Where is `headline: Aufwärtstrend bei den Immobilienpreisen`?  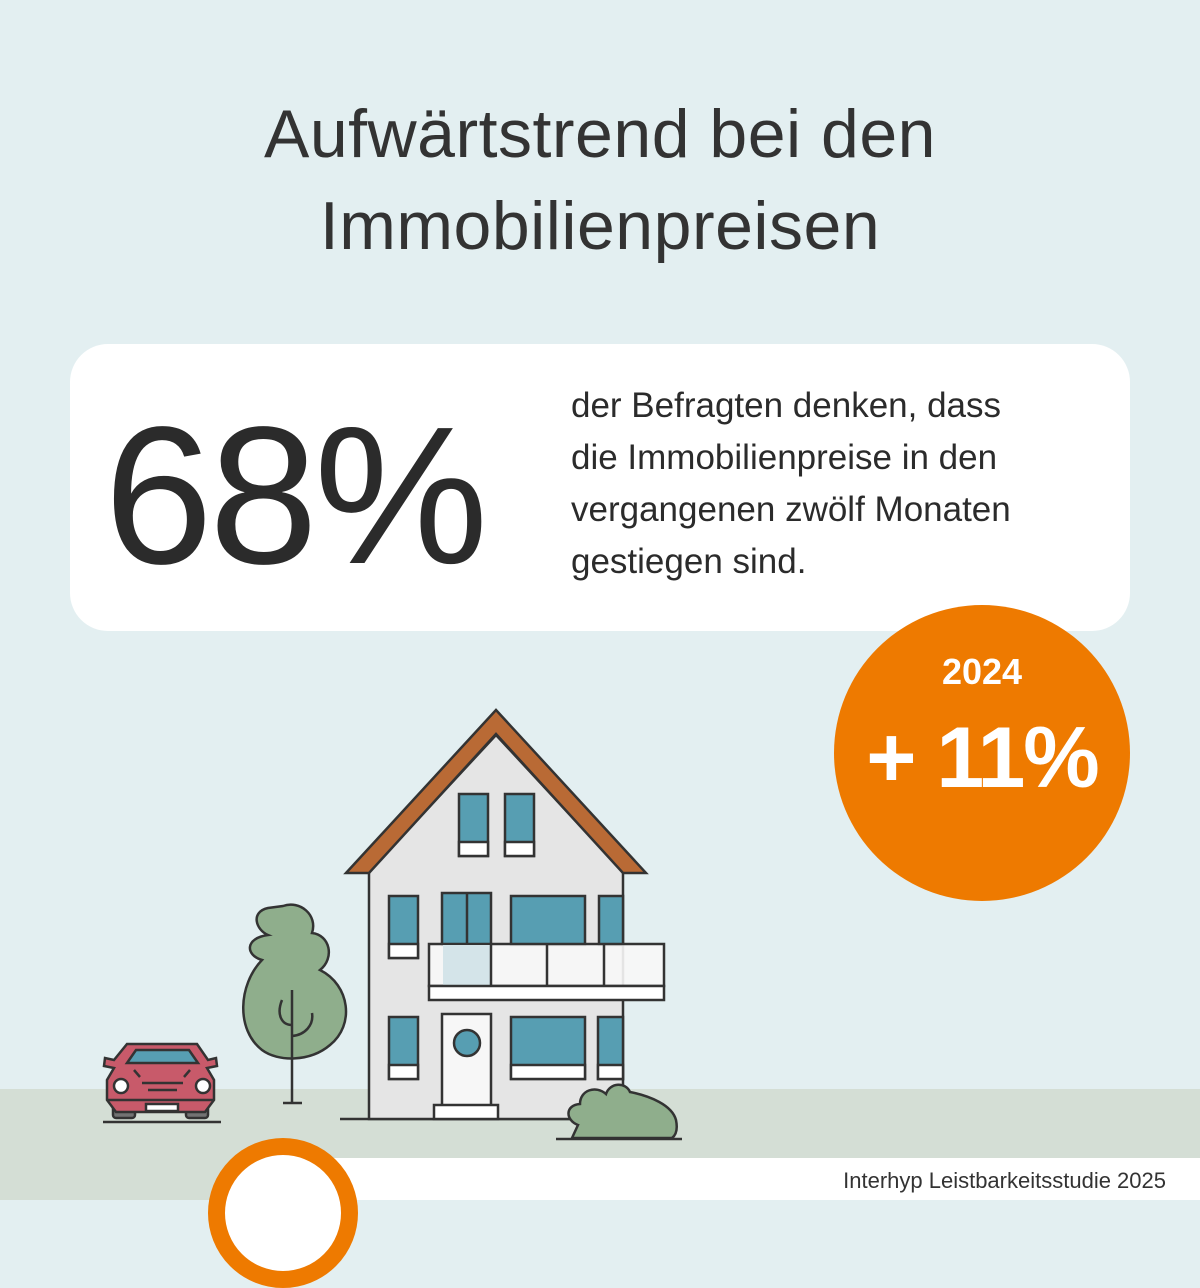
headline: Aufwärtstrend bei den Immobilienpreisen is located at coordinates (600, 180).